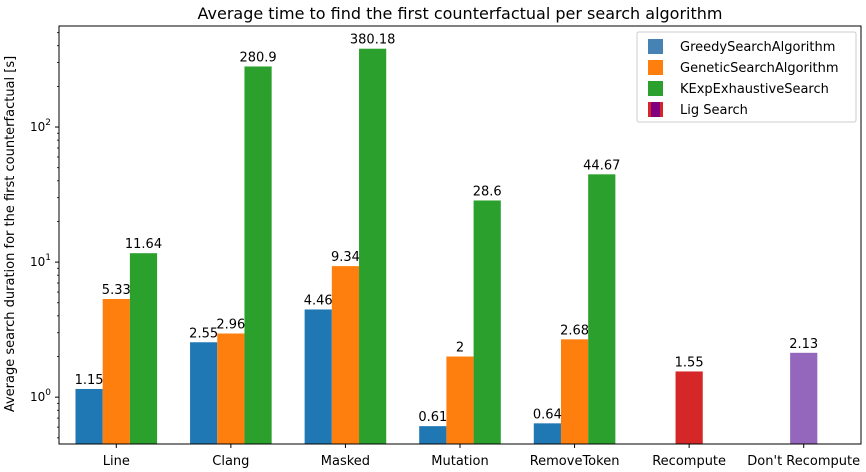 This screenshot has width=866, height=472. I want to click on bar-value-label: 44.67, so click(601, 165).